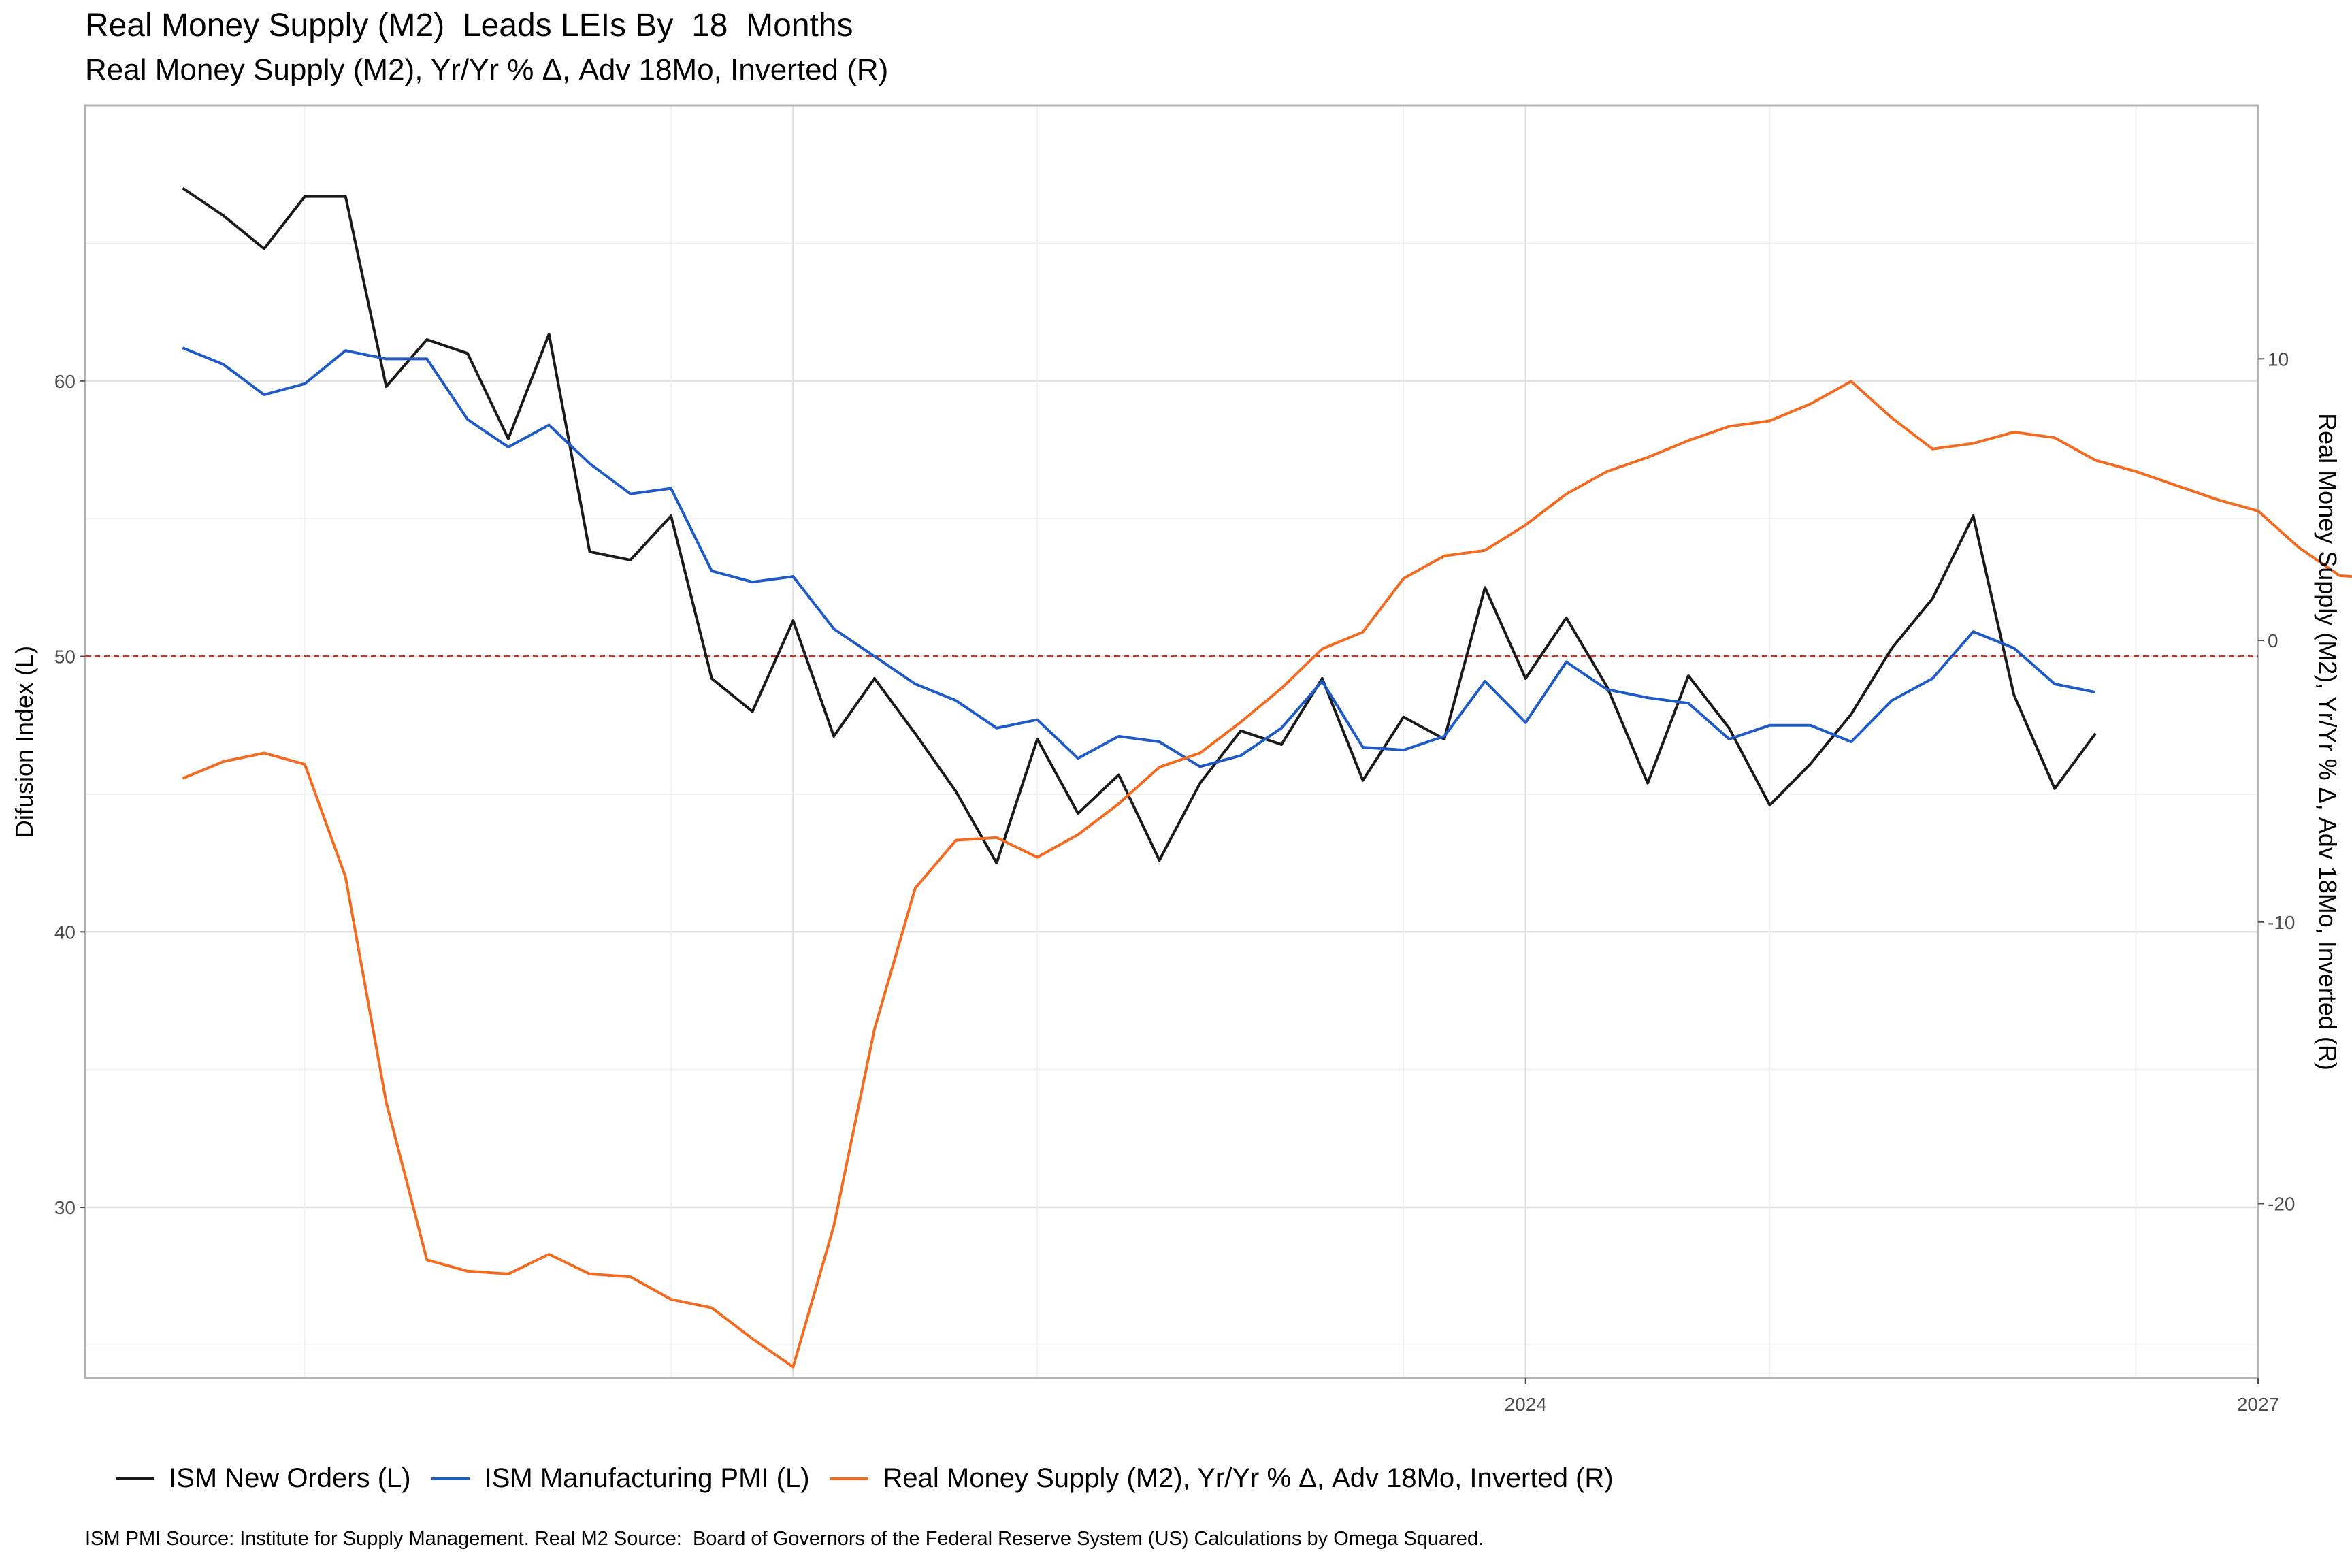 Image resolution: width=2352 pixels, height=1568 pixels. I want to click on legend-swatch-real-m2, so click(849, 1478).